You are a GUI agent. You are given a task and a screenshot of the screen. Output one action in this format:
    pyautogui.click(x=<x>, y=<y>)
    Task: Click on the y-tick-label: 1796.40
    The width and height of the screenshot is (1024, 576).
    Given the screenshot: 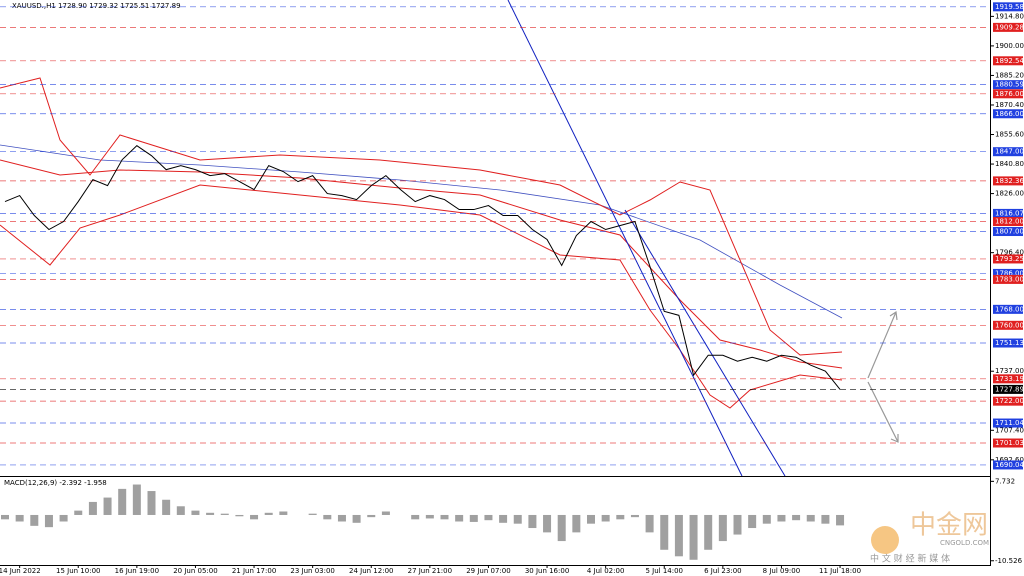 What is the action you would take?
    pyautogui.click(x=1009, y=253)
    